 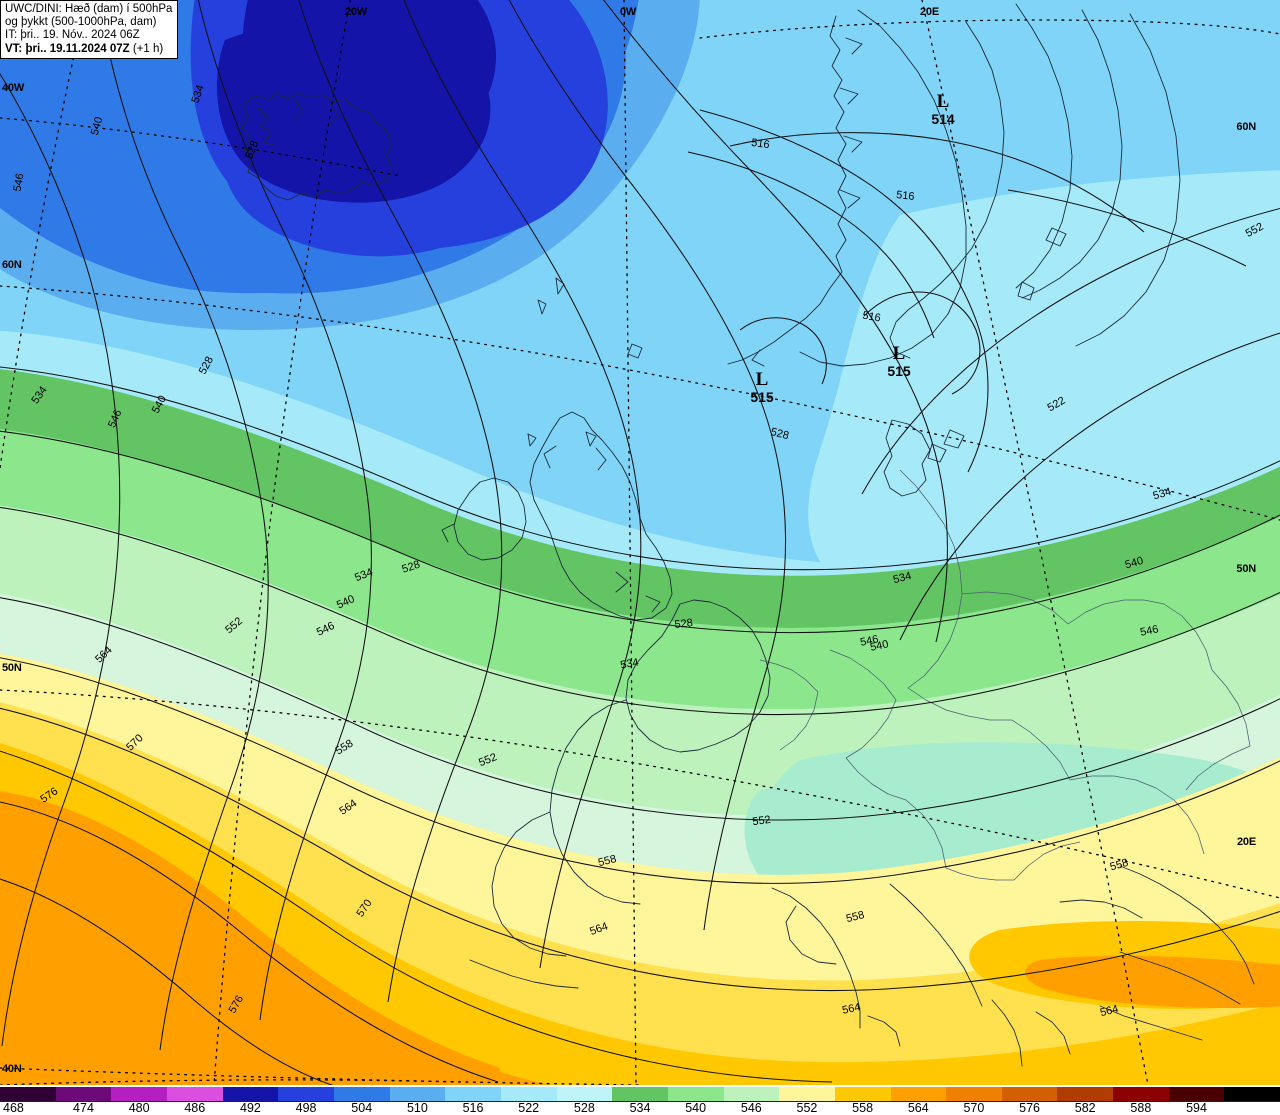 What do you see at coordinates (250, 1108) in the screenshot?
I see `colorbar-tick-label: 492` at bounding box center [250, 1108].